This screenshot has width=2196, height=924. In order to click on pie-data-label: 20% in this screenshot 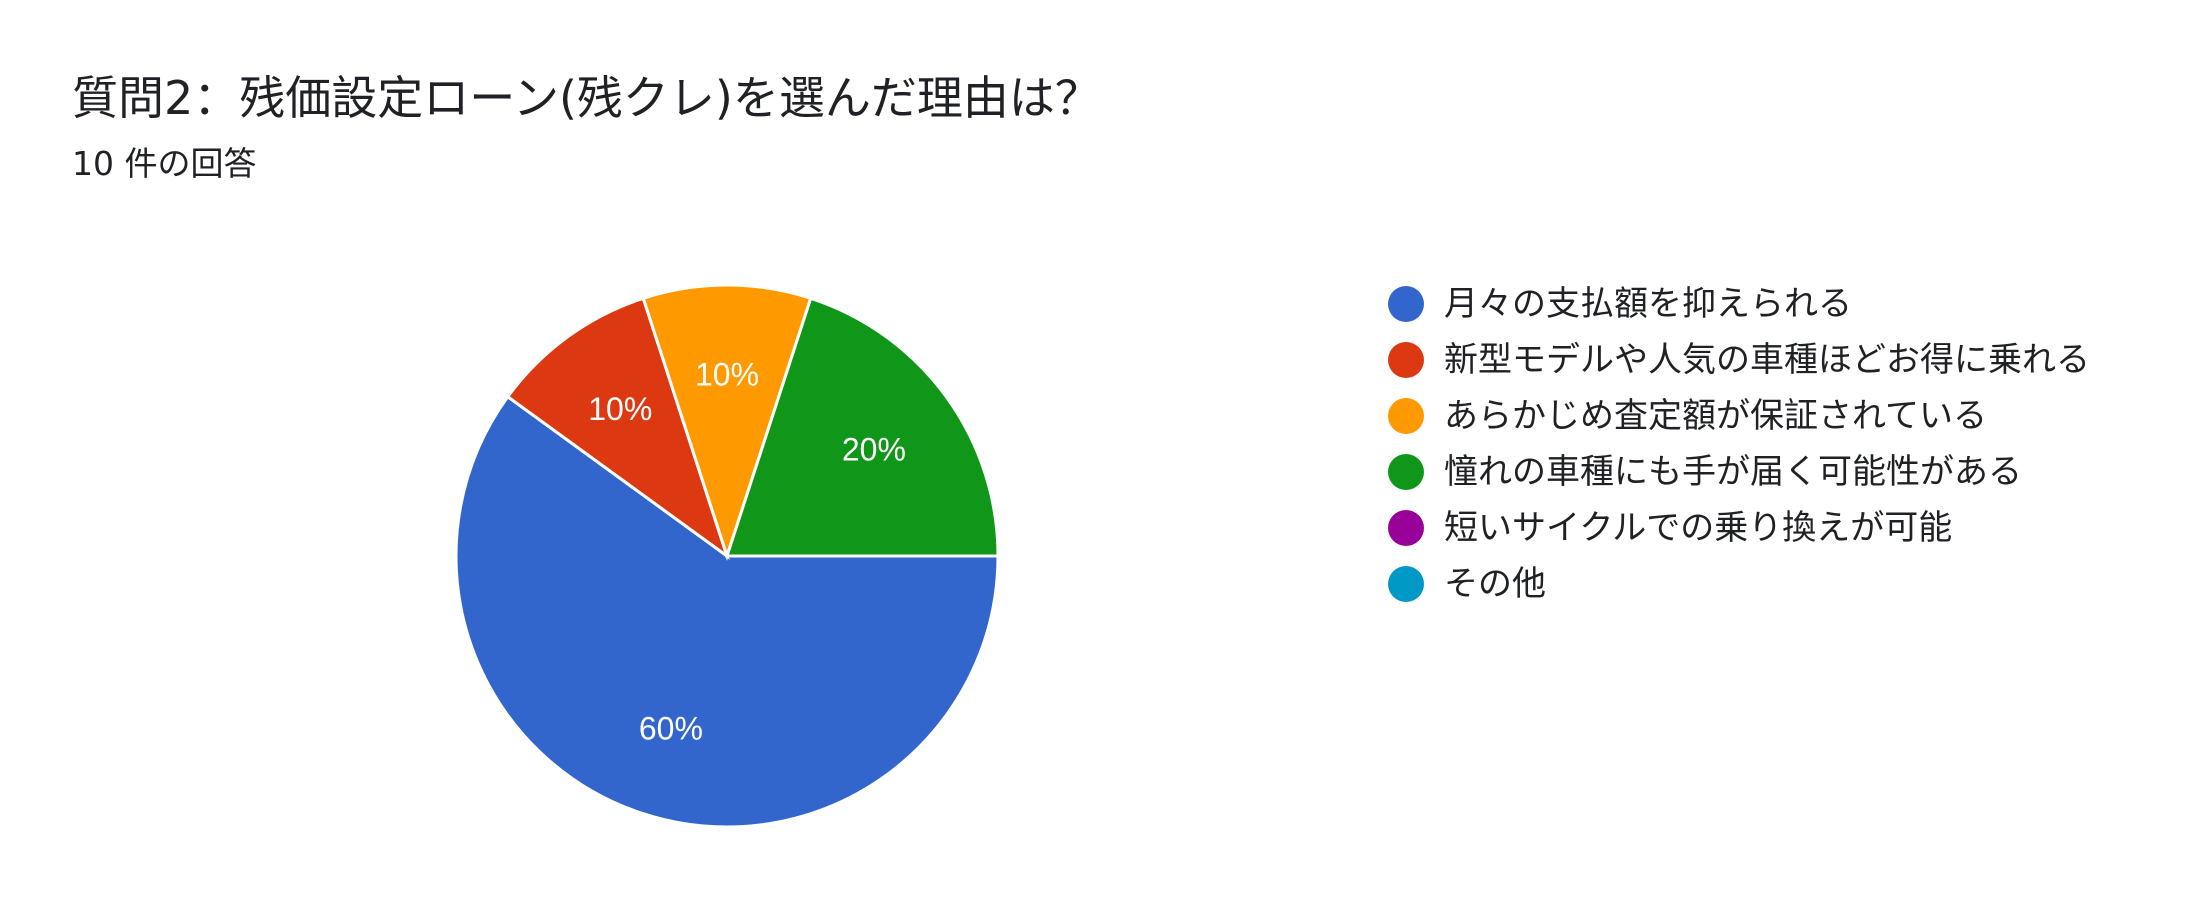, I will do `click(874, 449)`.